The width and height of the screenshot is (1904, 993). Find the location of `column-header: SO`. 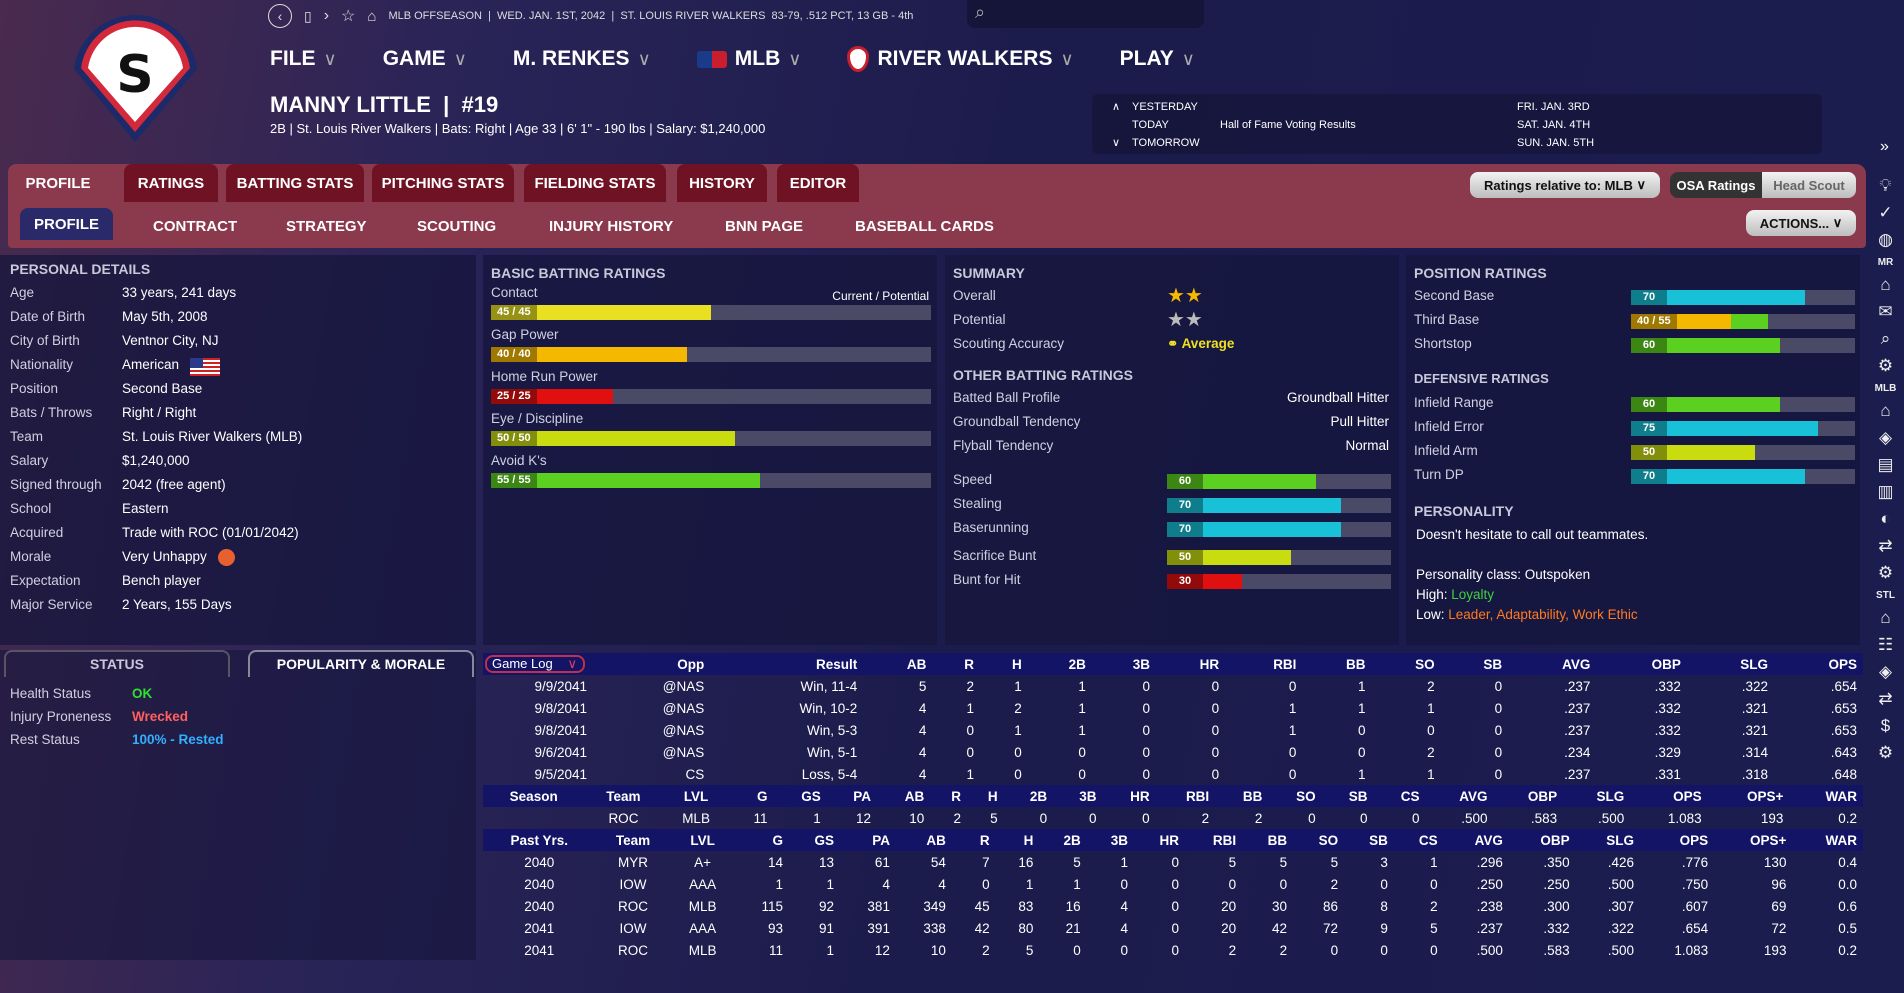

column-header: SO is located at coordinates (1295, 796).